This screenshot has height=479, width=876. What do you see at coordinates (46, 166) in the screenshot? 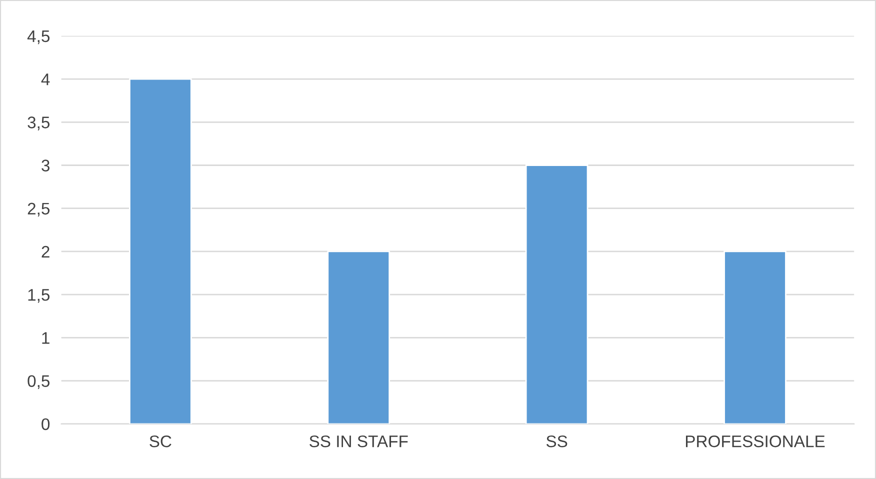
I see `y-tick-label: 3` at bounding box center [46, 166].